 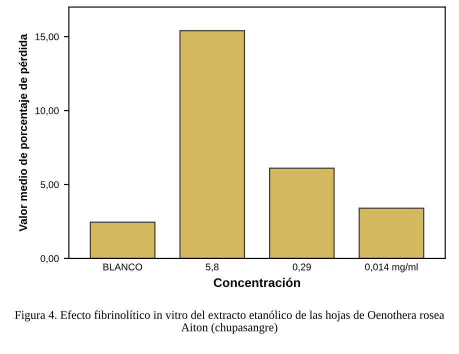 What do you see at coordinates (47, 111) in the screenshot?
I see `y-tick-label: 10,00` at bounding box center [47, 111].